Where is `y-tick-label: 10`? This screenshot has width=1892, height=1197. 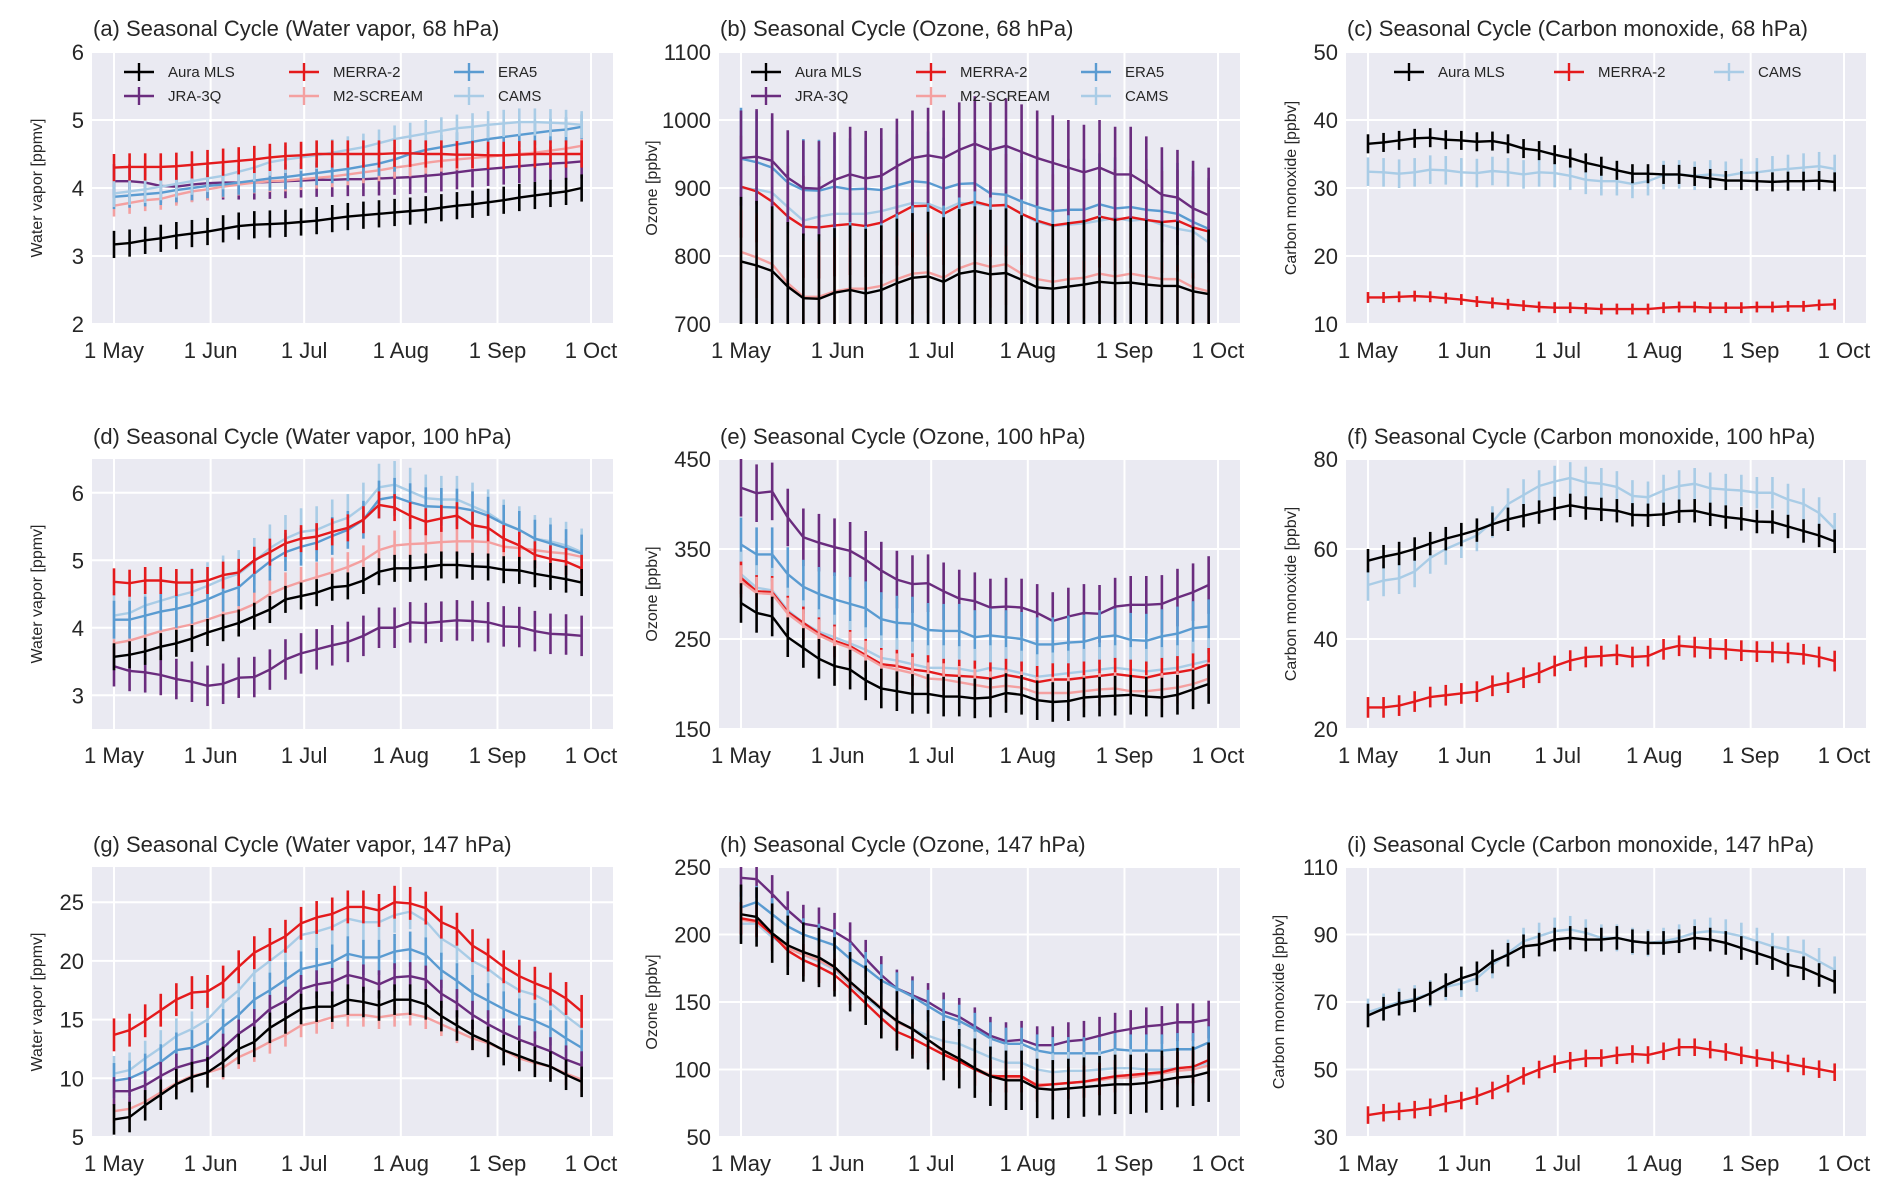 y-tick-label: 10 is located at coordinates (1326, 324).